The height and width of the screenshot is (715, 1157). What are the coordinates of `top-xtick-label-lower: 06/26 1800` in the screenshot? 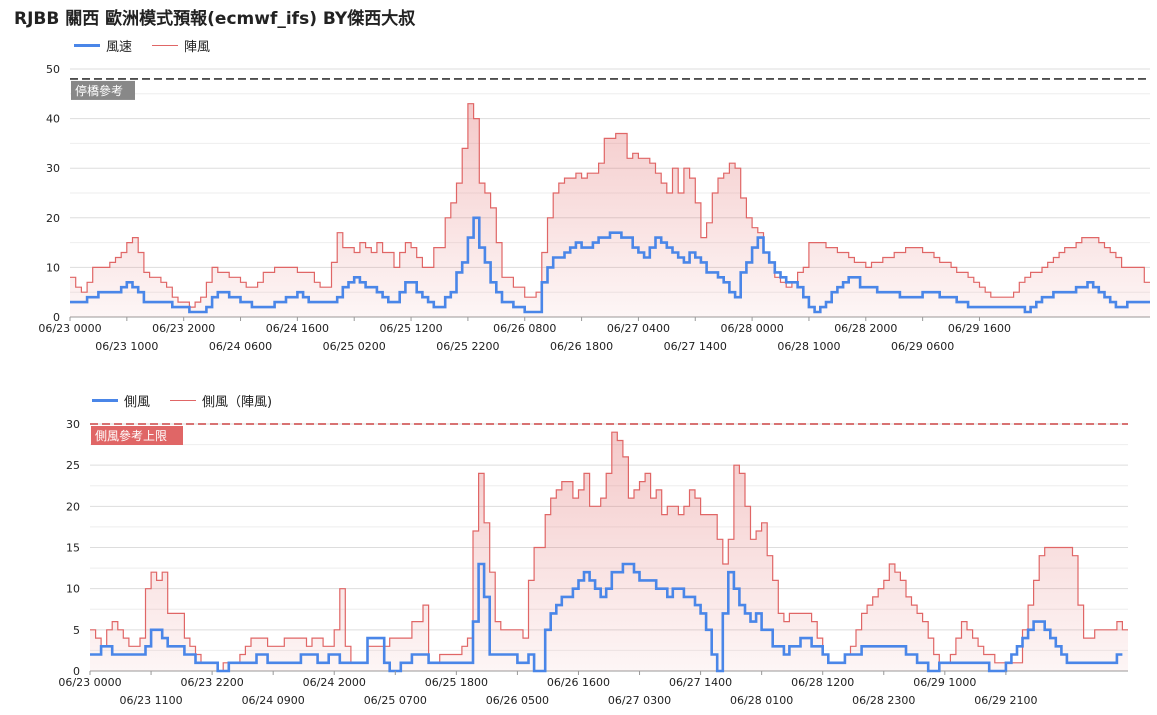 It's located at (581, 346).